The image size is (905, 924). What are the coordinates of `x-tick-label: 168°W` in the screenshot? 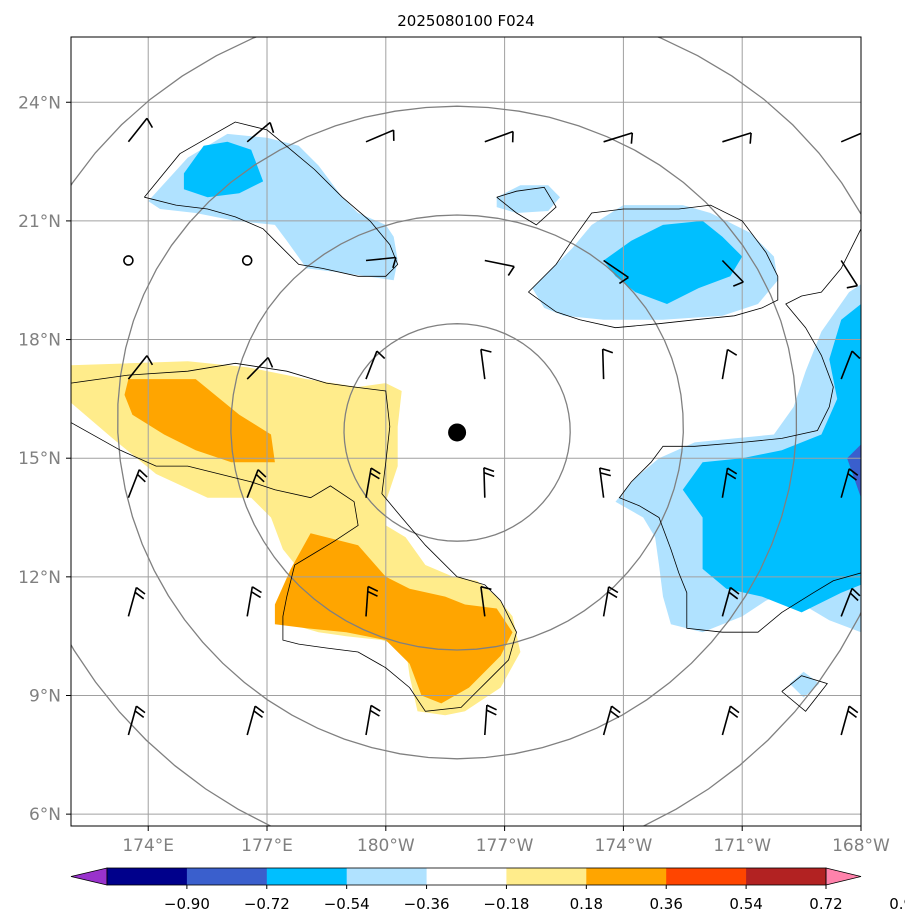 It's located at (861, 846).